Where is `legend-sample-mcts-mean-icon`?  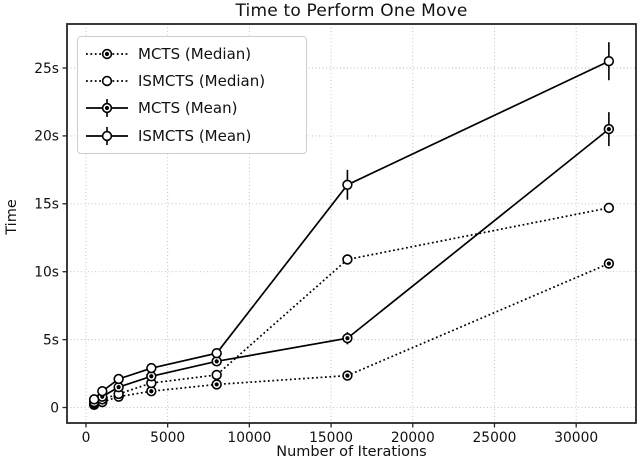
legend-sample-mcts-mean-icon is located at coordinates (107, 108).